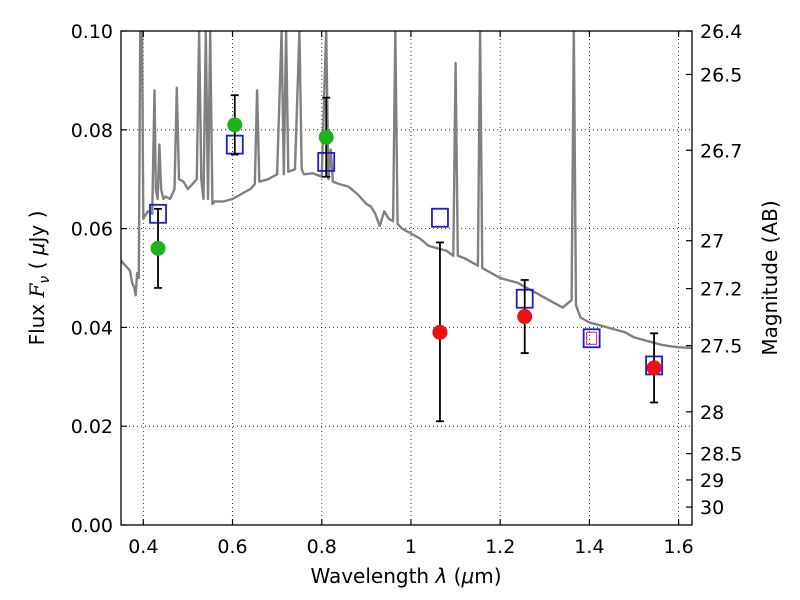 The width and height of the screenshot is (800, 600). Describe the element at coordinates (92, 328) in the screenshot. I see `y-tick-label: 0.04` at that location.